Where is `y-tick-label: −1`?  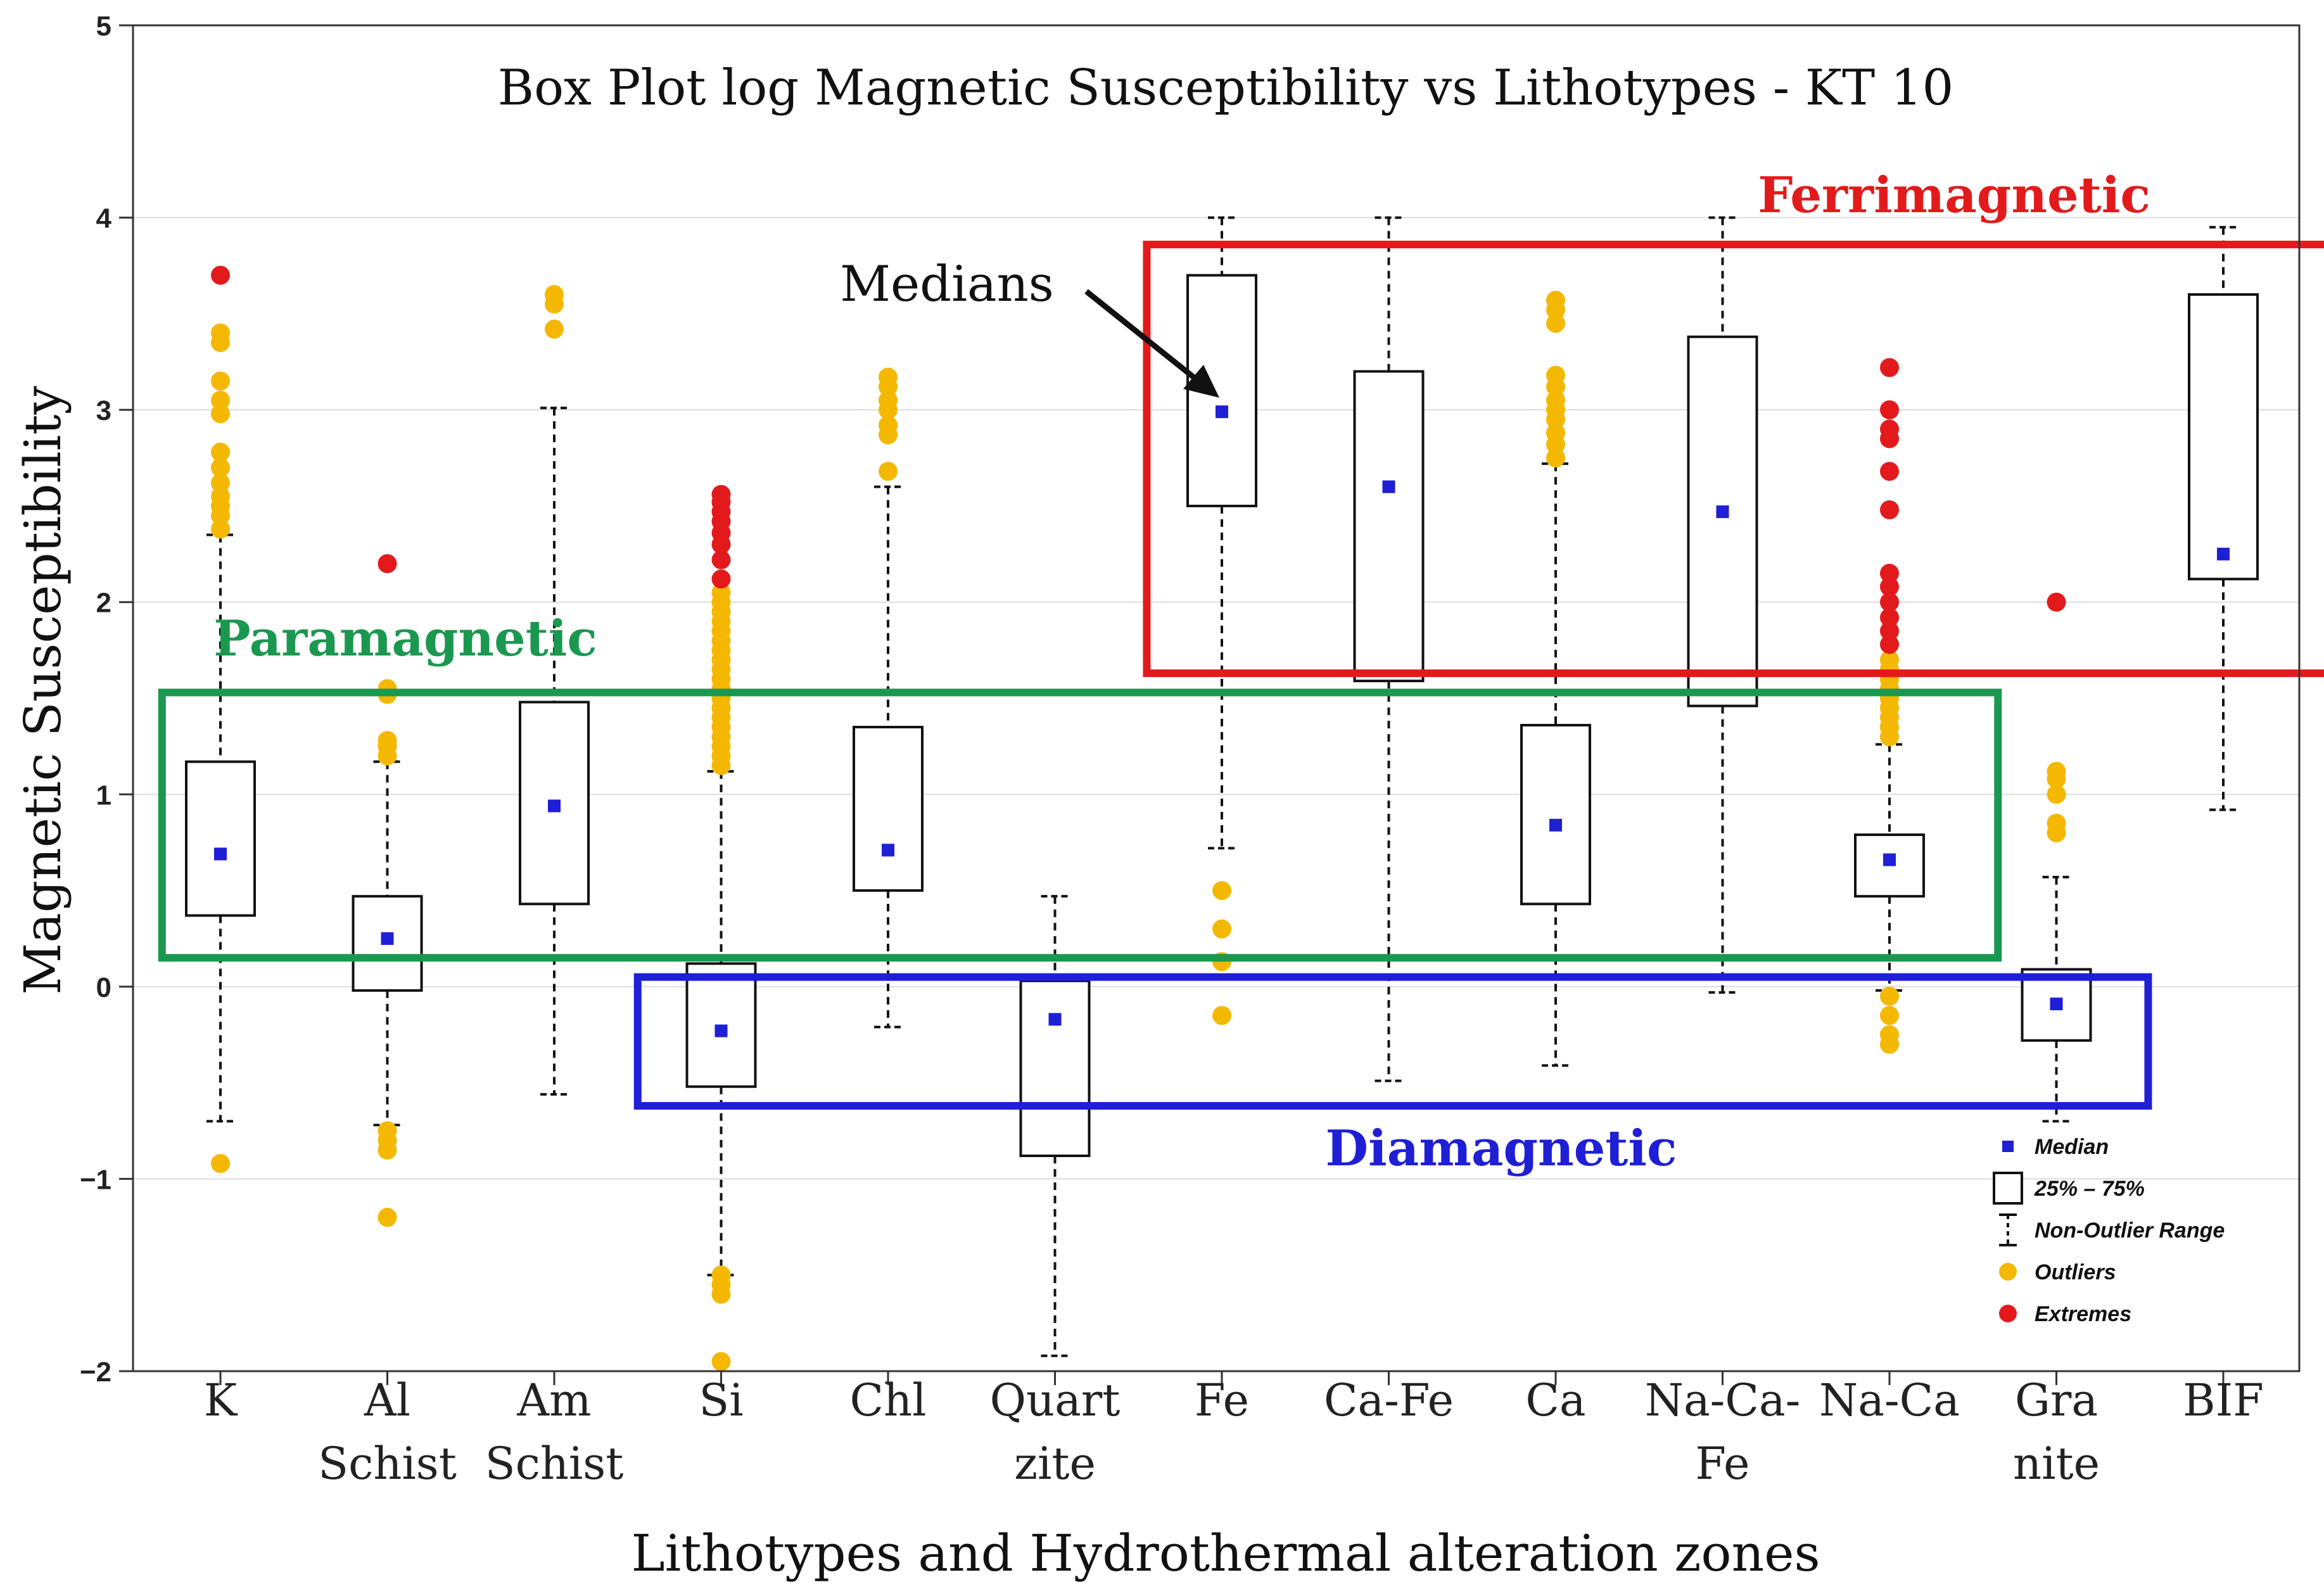
y-tick-label: −1 is located at coordinates (95, 1179).